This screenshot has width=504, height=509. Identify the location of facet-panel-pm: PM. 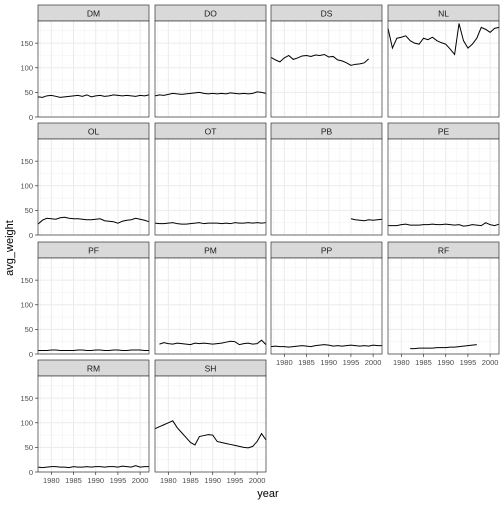
(210, 298).